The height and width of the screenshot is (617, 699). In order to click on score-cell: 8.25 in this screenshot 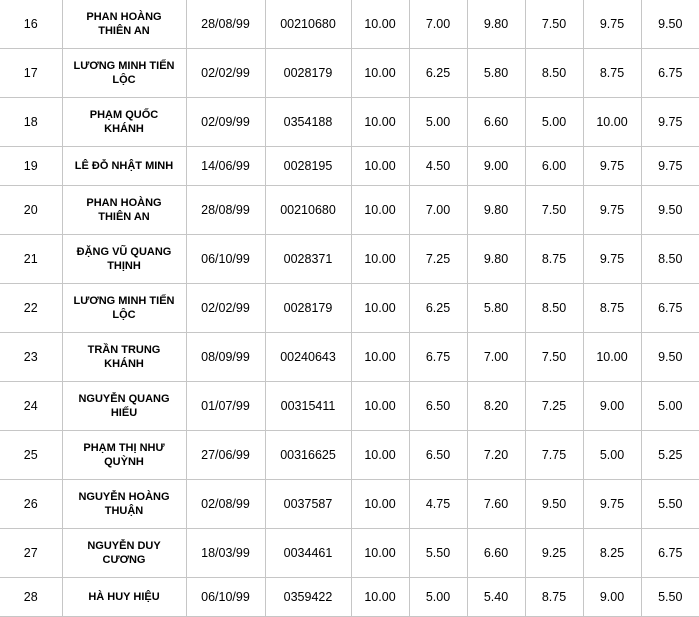, I will do `click(612, 553)`.